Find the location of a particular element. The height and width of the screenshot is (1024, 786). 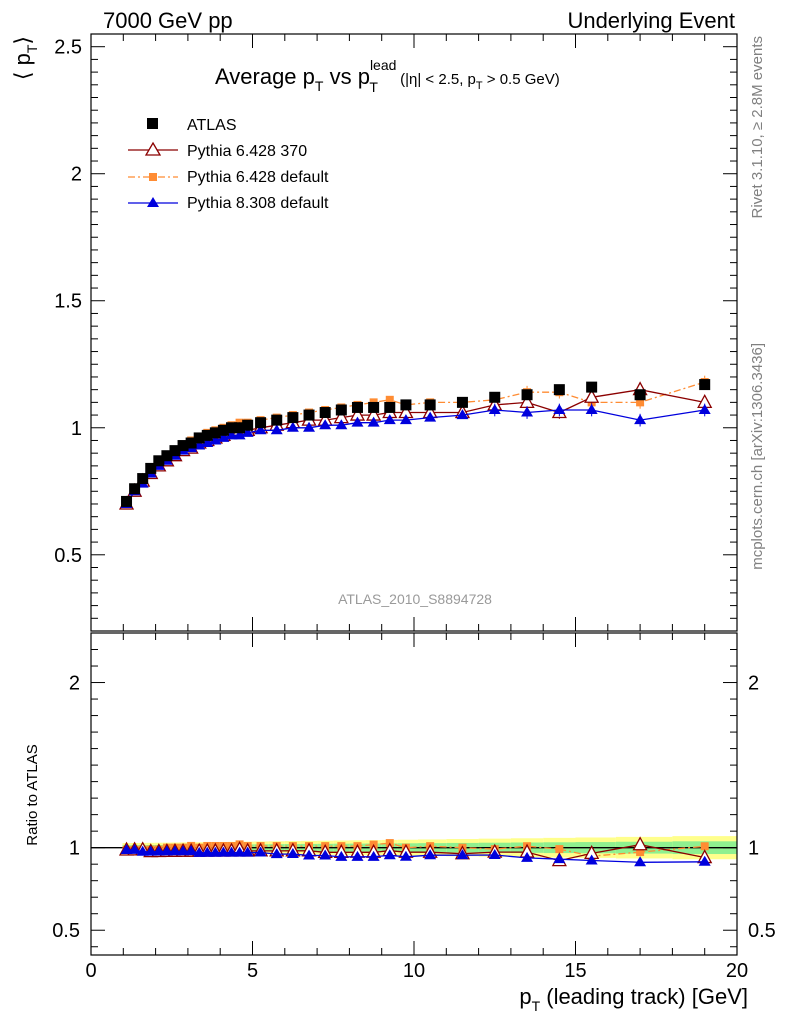

mcplots-label: mcplots.cern.ch [arXiv:1306.3436] is located at coordinates (757, 456).